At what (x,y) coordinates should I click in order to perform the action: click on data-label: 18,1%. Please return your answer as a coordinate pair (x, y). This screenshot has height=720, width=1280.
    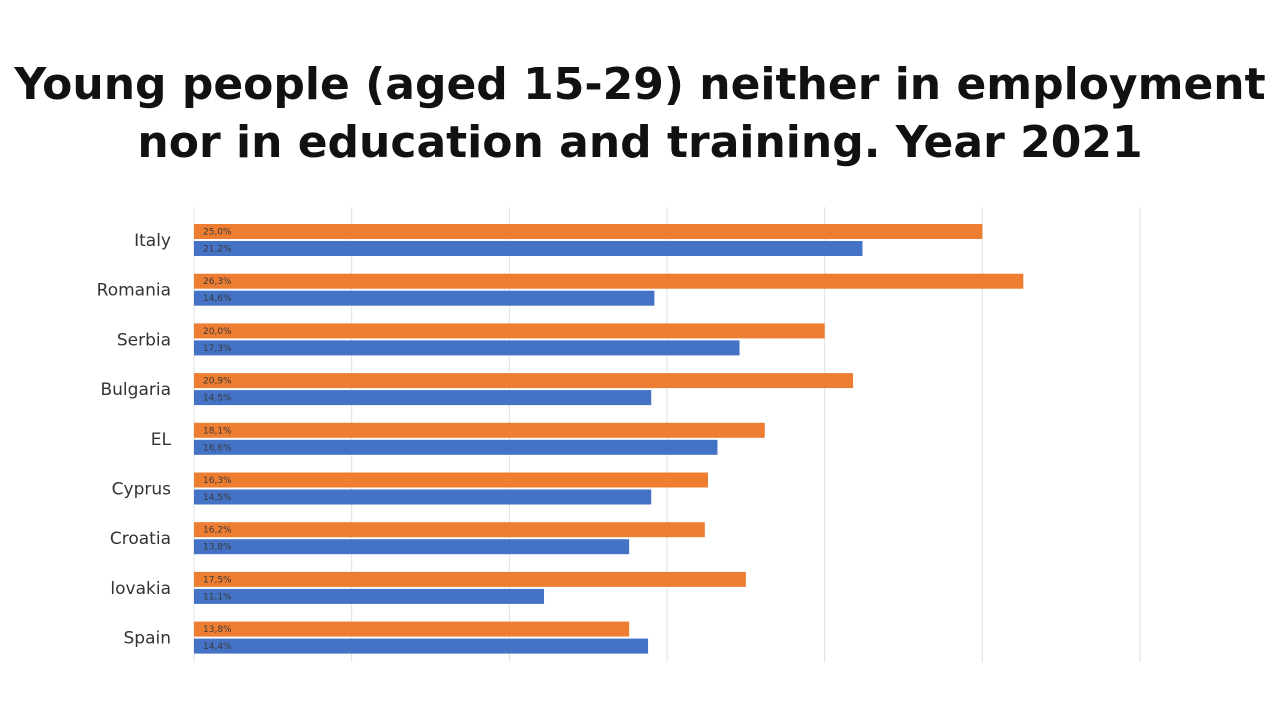
    Looking at the image, I should click on (217, 431).